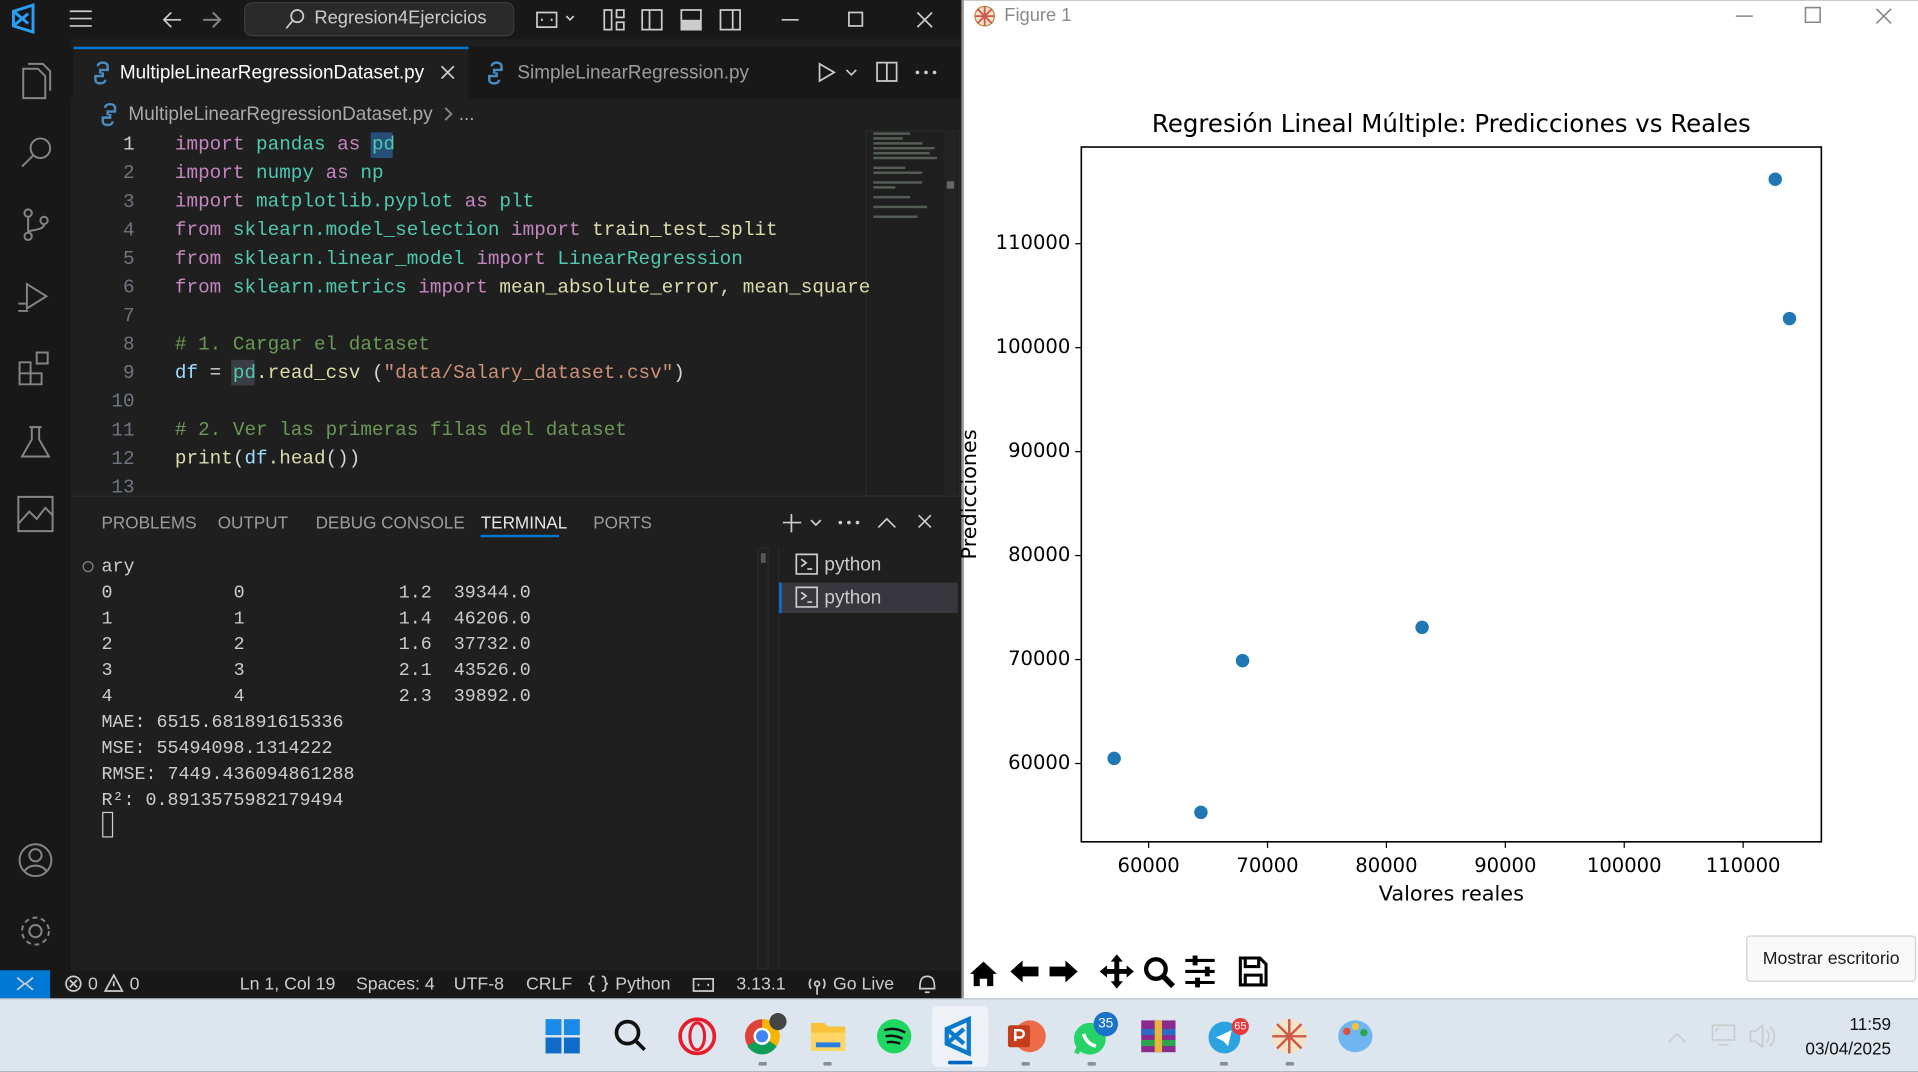 This screenshot has height=1072, width=1918. I want to click on code-token: ), so click(679, 373).